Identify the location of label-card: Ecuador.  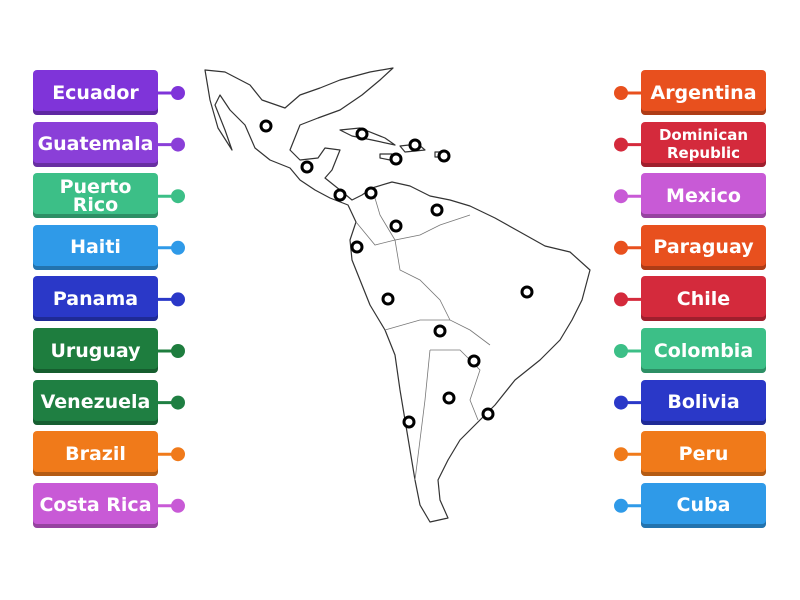
(95, 92).